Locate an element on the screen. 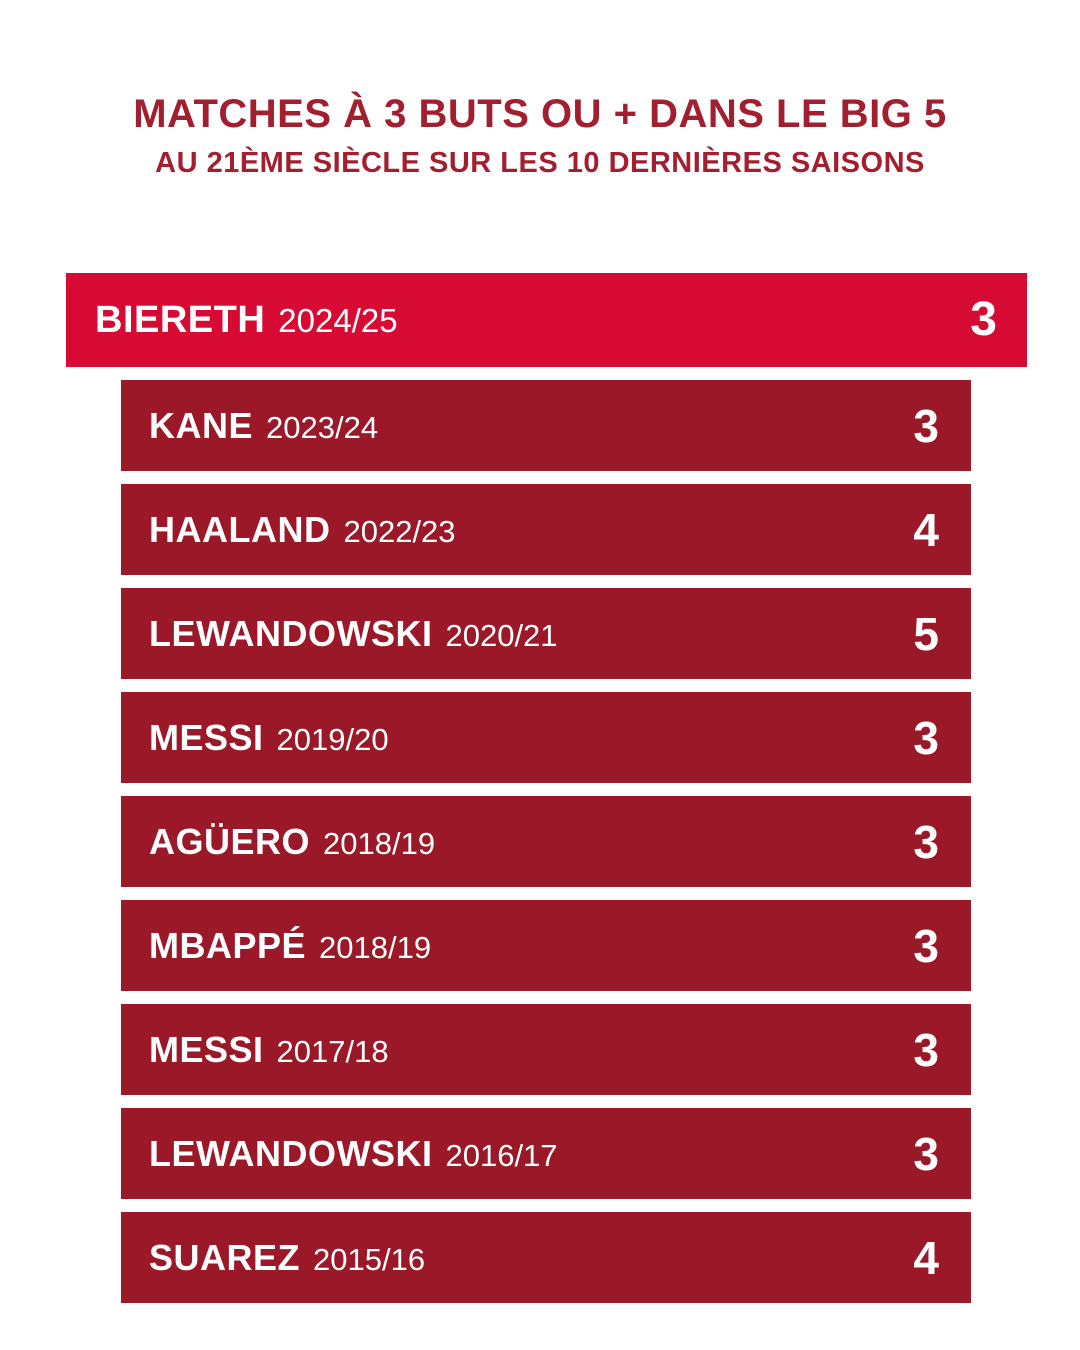 The height and width of the screenshot is (1350, 1080). bar-label: BIERETH 2024/25 is located at coordinates (246, 320).